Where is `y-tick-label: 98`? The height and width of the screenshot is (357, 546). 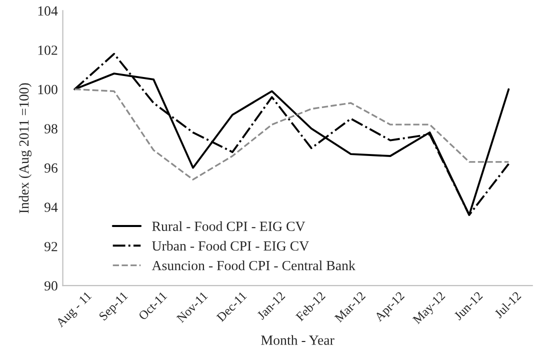
y-tick-label: 98 is located at coordinates (51, 129).